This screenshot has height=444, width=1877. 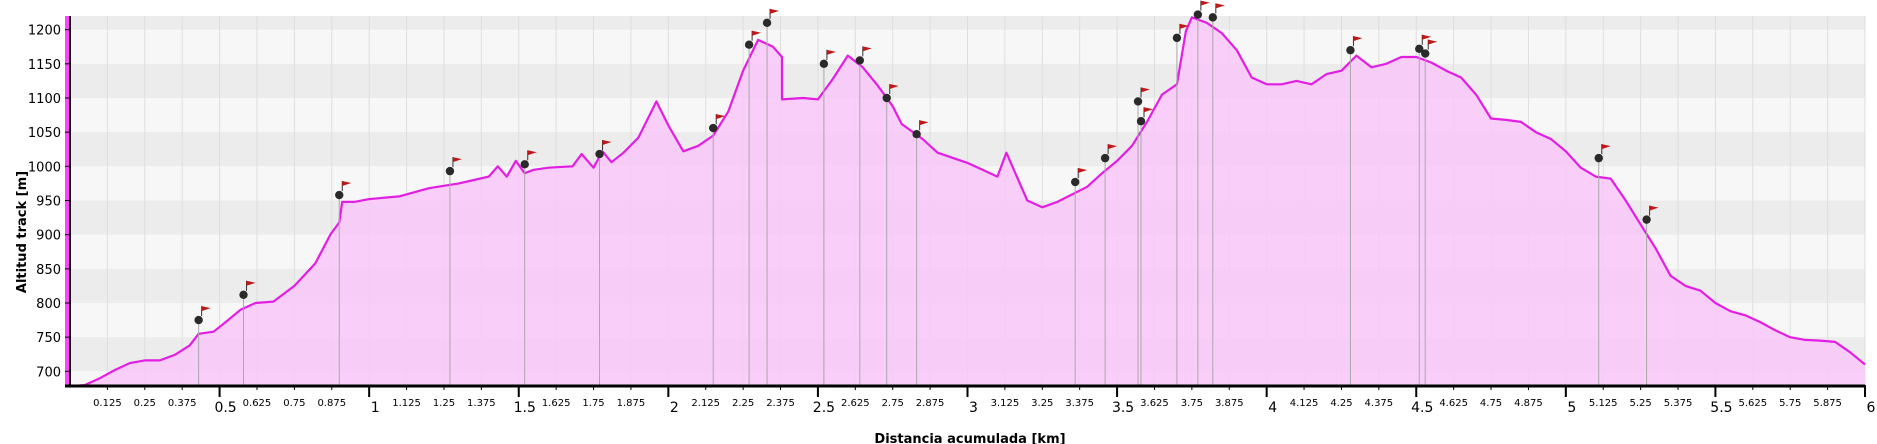 I want to click on x-major-tick-label: 5, so click(x=1571, y=408).